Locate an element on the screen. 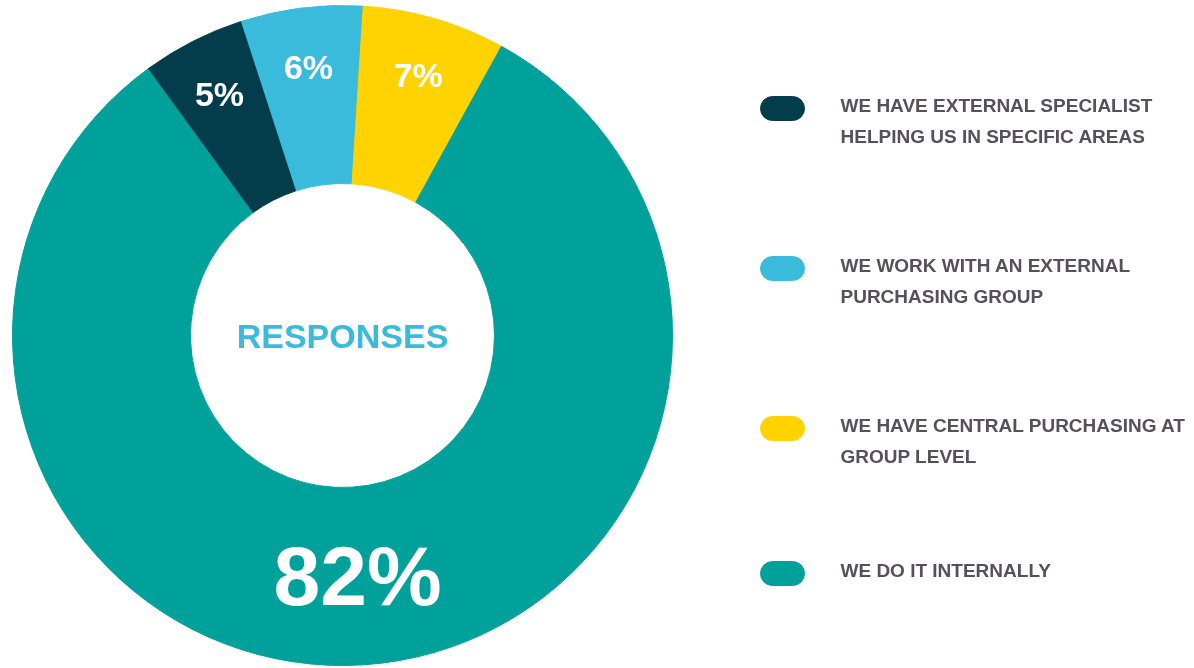 This screenshot has width=1194, height=668. legend-label: WE HAVE CENTRAL PURCHASING AT GROUP LEVEL is located at coordinates (1013, 440).